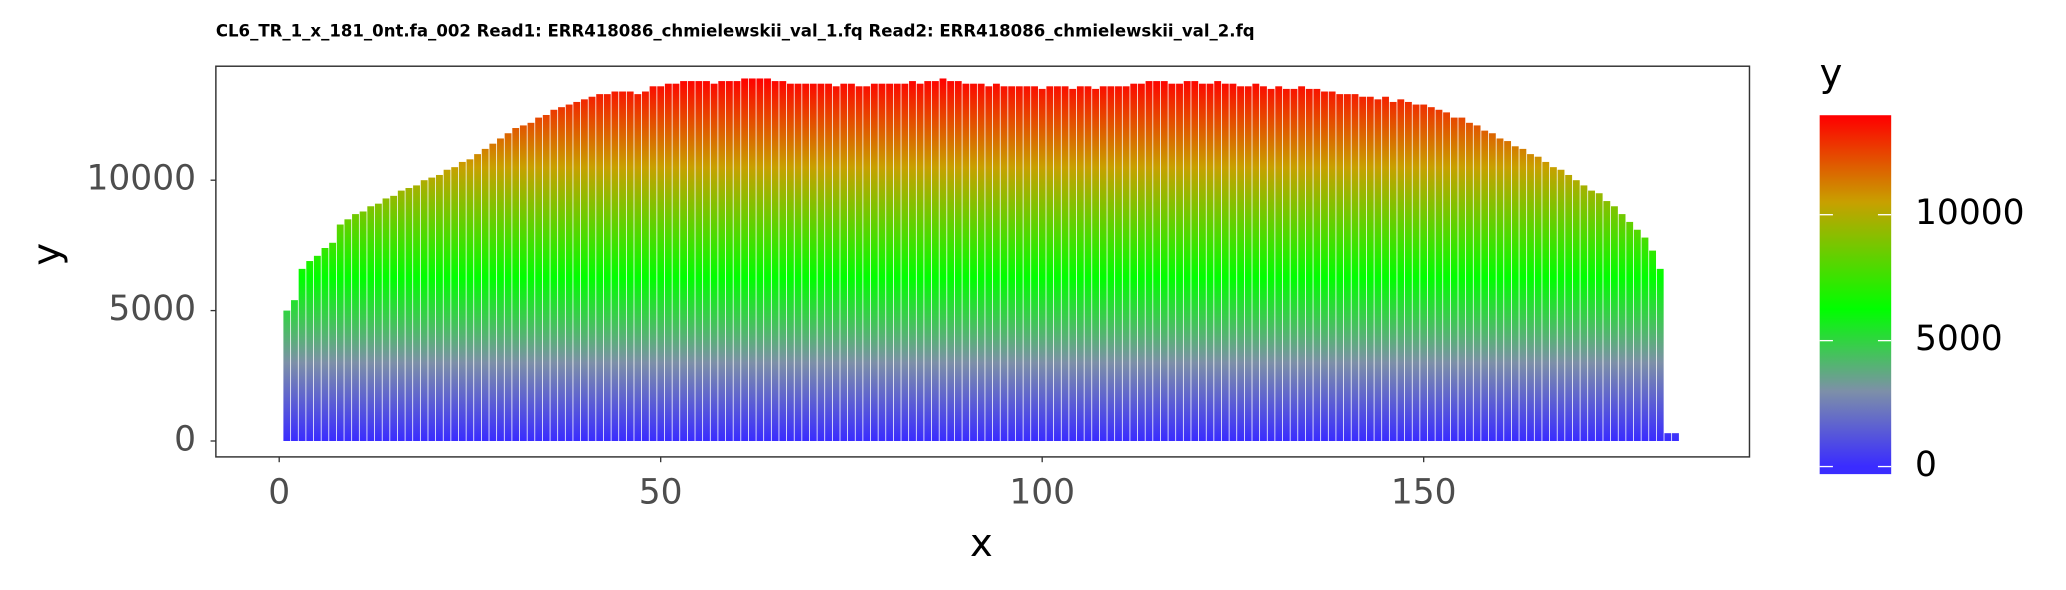 Image resolution: width=2066 pixels, height=590 pixels. What do you see at coordinates (1831, 73) in the screenshot?
I see `legend-title: y` at bounding box center [1831, 73].